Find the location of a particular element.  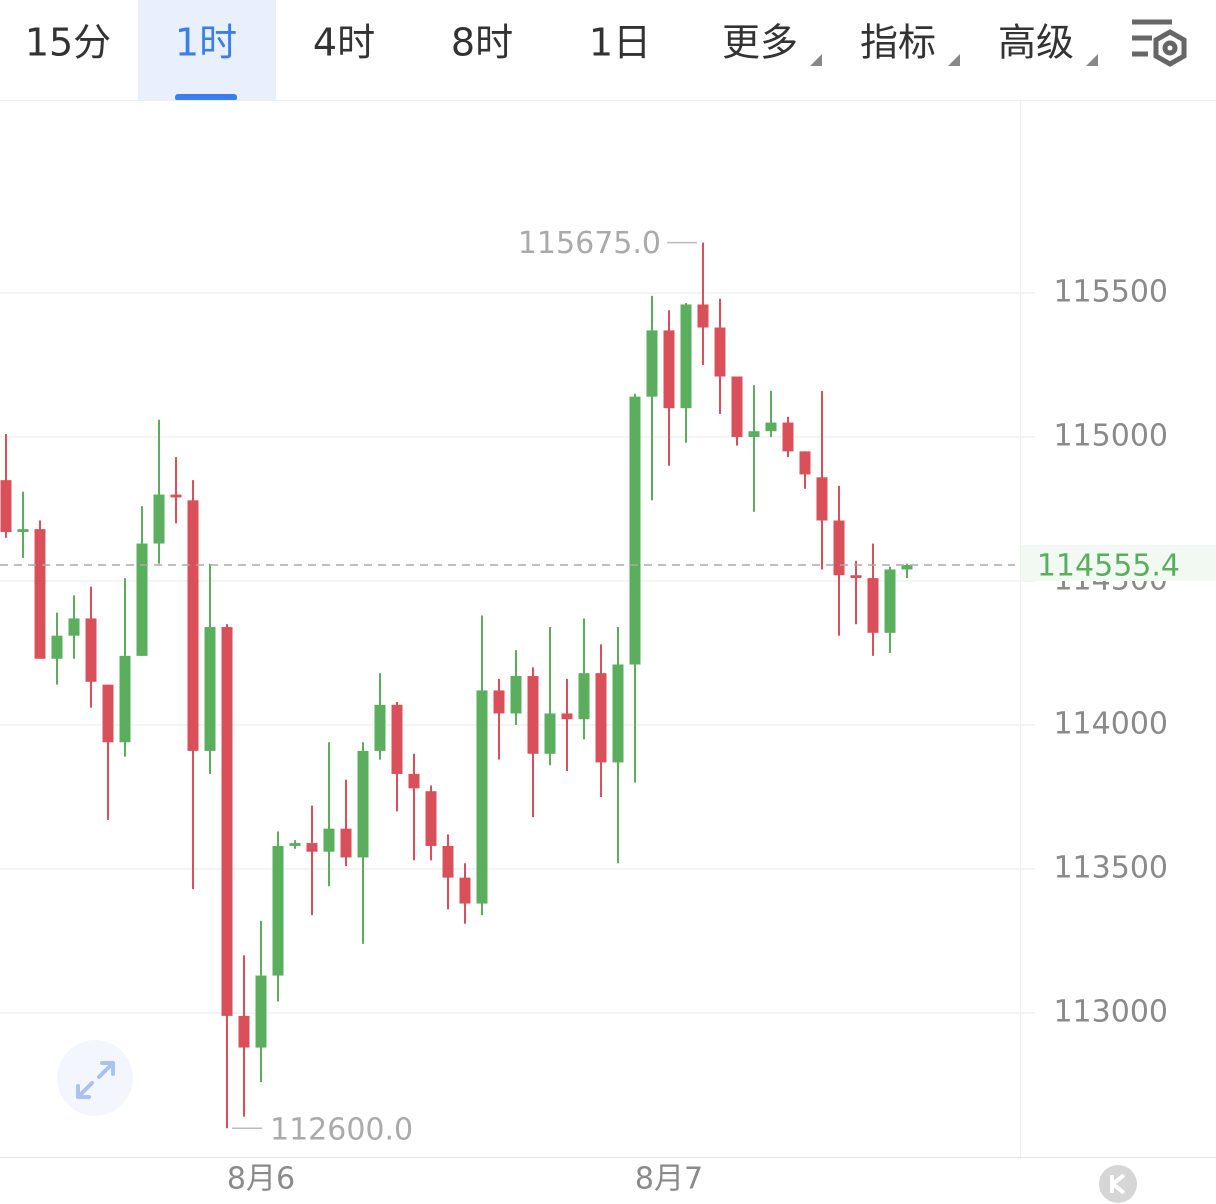

icon-dot is located at coordinates (1170, 48).